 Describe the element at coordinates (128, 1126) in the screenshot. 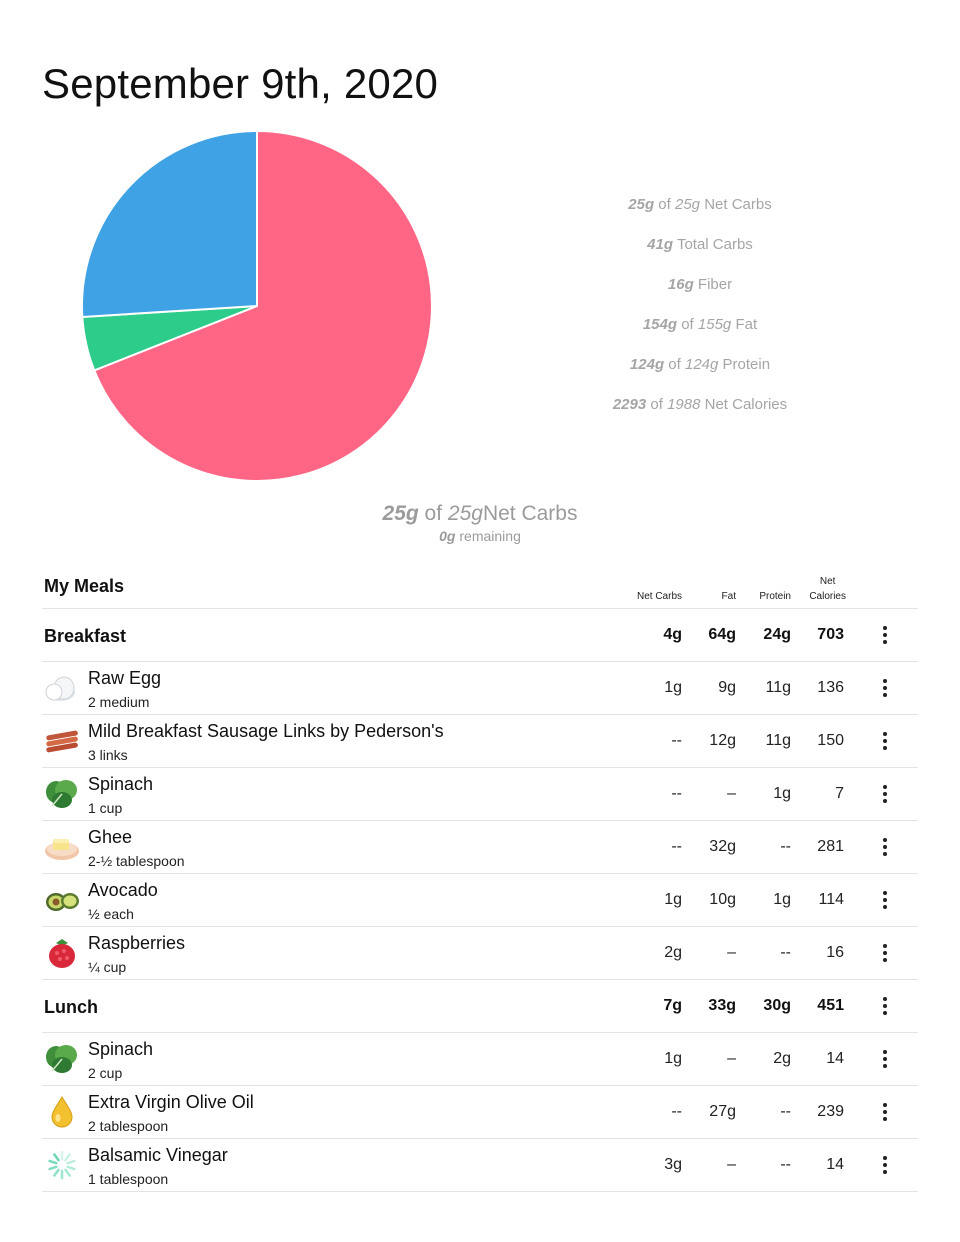

I see `food-quantity: 2 tablespoon` at that location.